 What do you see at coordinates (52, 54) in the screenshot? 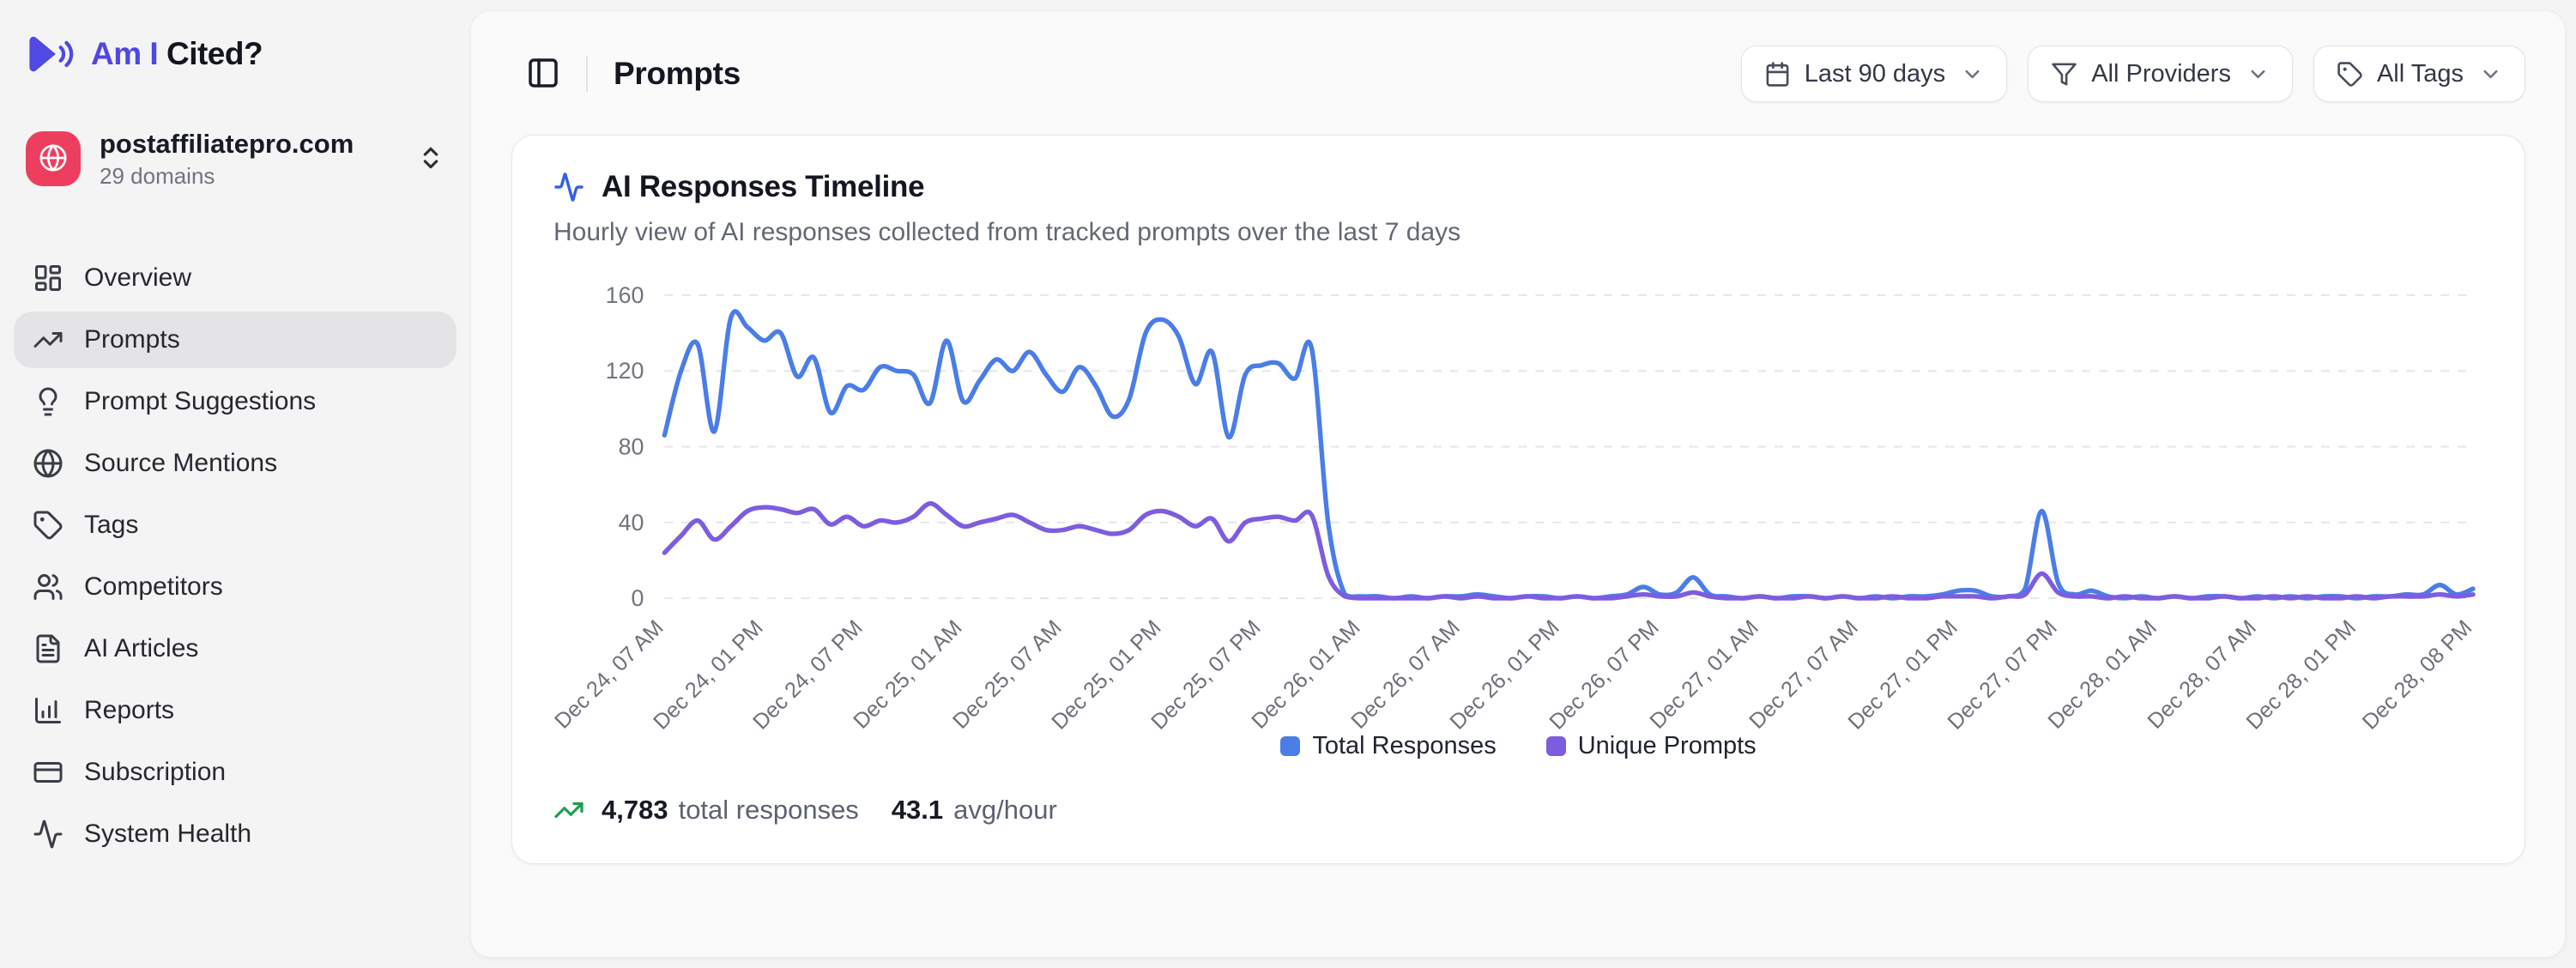
I see `megaphone-icon` at bounding box center [52, 54].